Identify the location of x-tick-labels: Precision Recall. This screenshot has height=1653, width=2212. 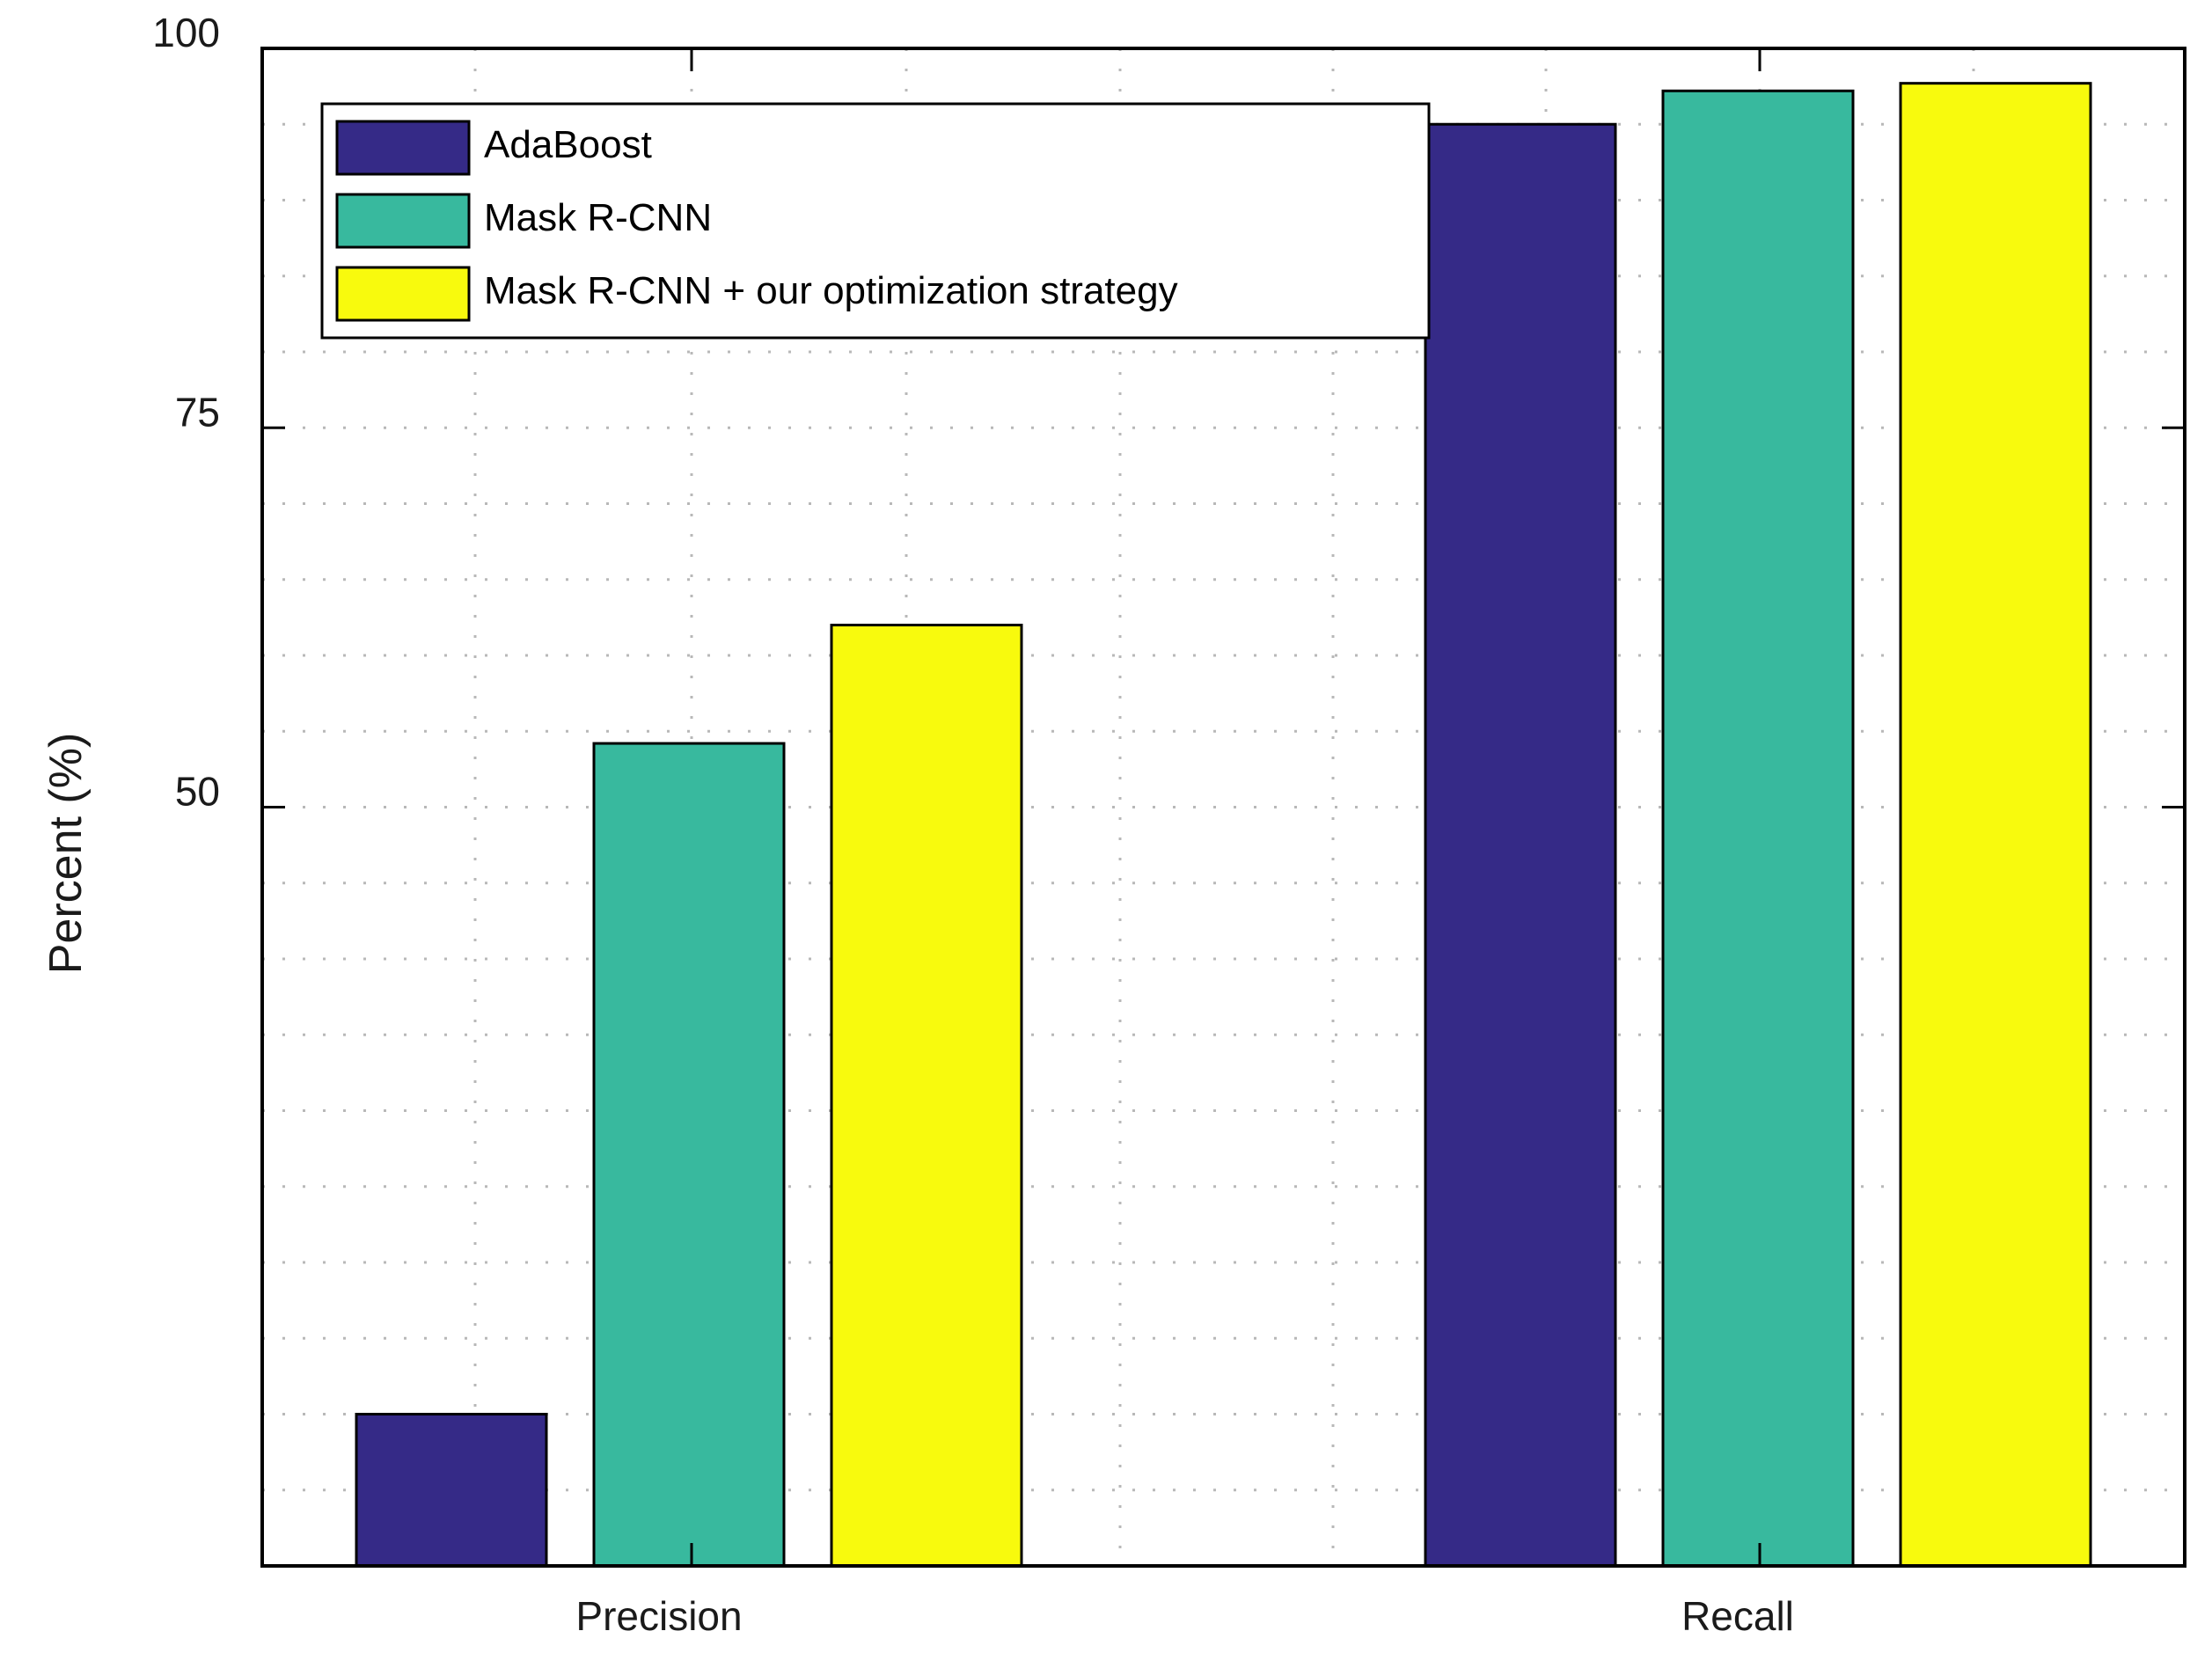
(1184, 1616).